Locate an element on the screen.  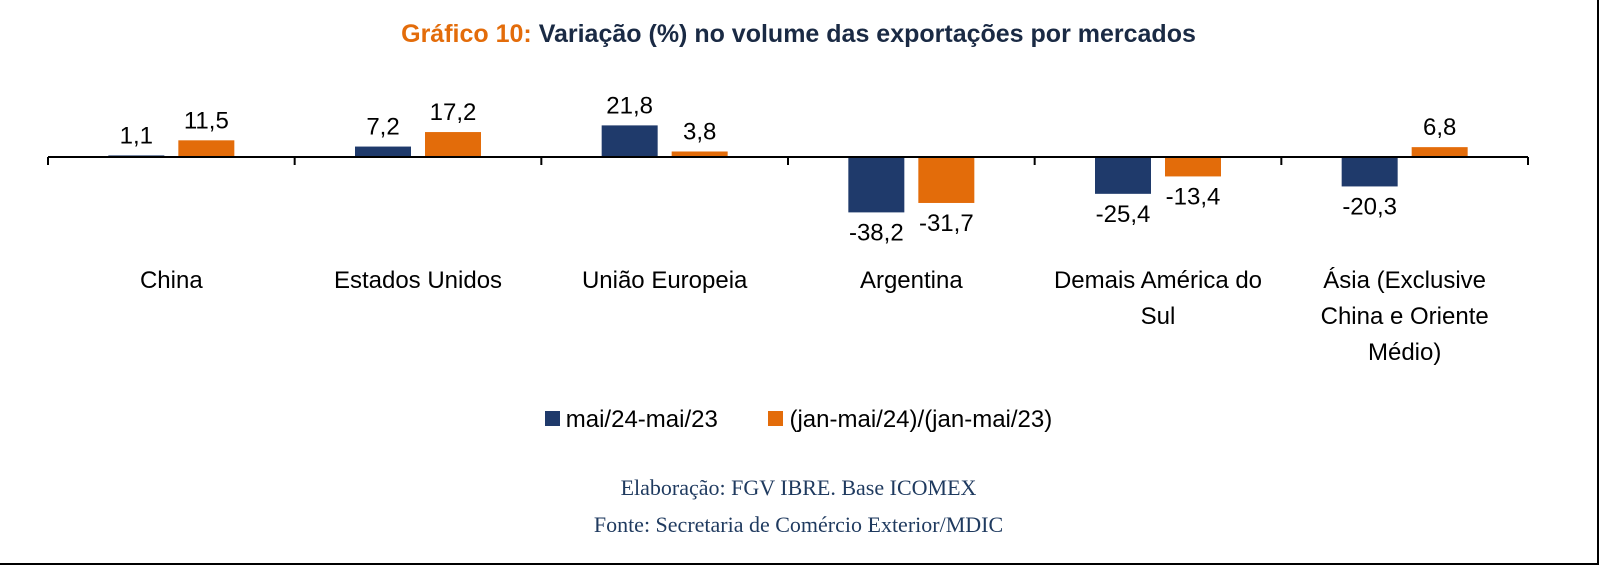
data-label-series2-4: -13,4 is located at coordinates (1193, 196).